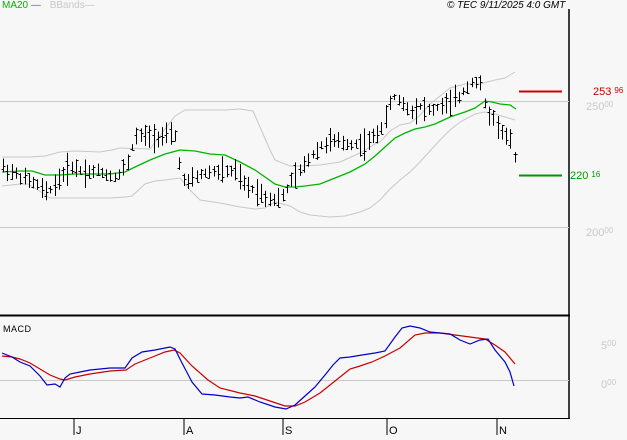 The image size is (627, 440). I want to click on resistance-level-label: 253 96, so click(608, 92).